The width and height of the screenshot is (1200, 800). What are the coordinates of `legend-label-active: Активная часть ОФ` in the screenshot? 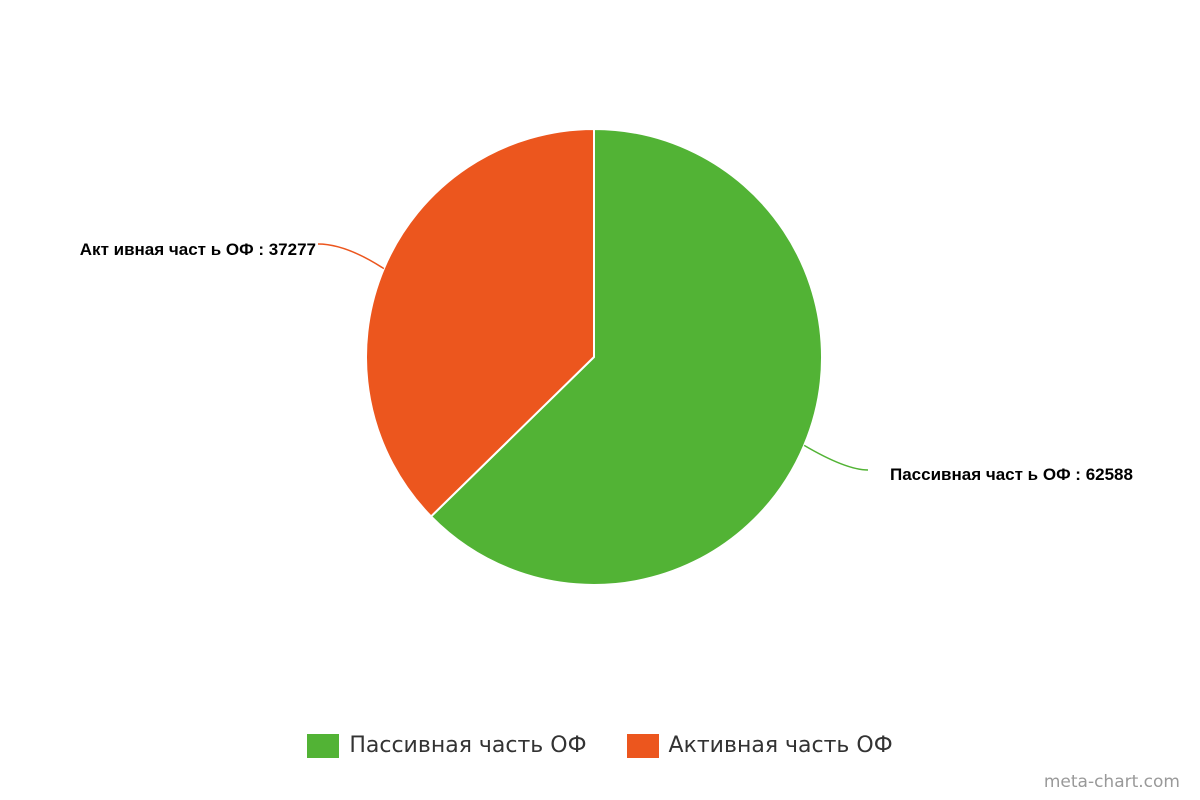 It's located at (780, 745).